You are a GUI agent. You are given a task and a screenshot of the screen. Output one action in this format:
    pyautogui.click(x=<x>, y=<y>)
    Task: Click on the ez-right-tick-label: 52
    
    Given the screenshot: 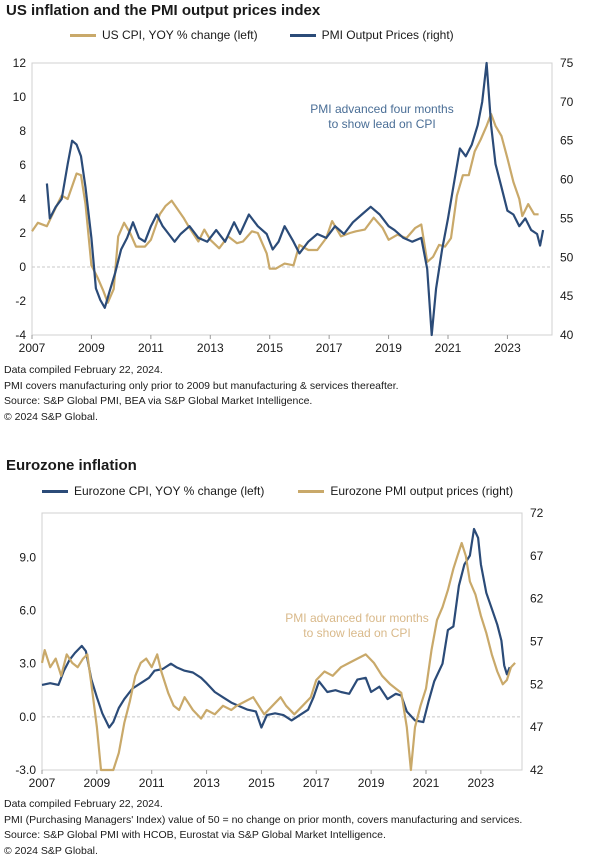 What is the action you would take?
    pyautogui.click(x=537, y=684)
    